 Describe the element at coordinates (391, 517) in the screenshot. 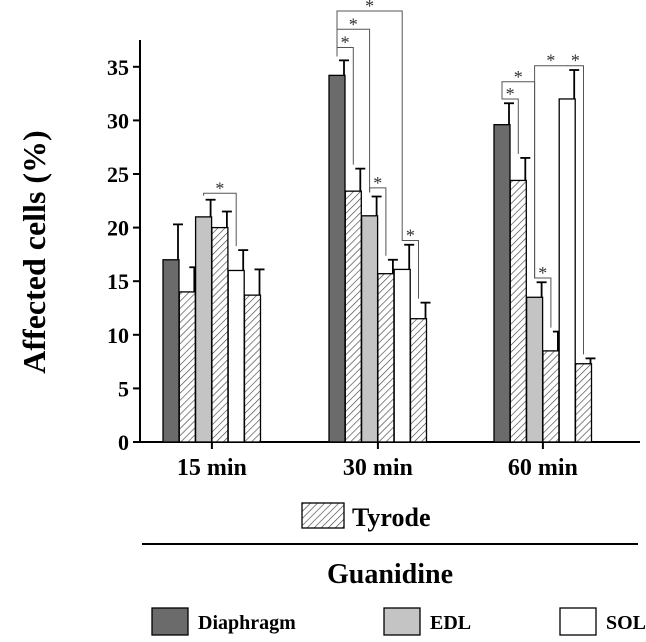

I see `legend-label-tyrode: Tyrode` at that location.